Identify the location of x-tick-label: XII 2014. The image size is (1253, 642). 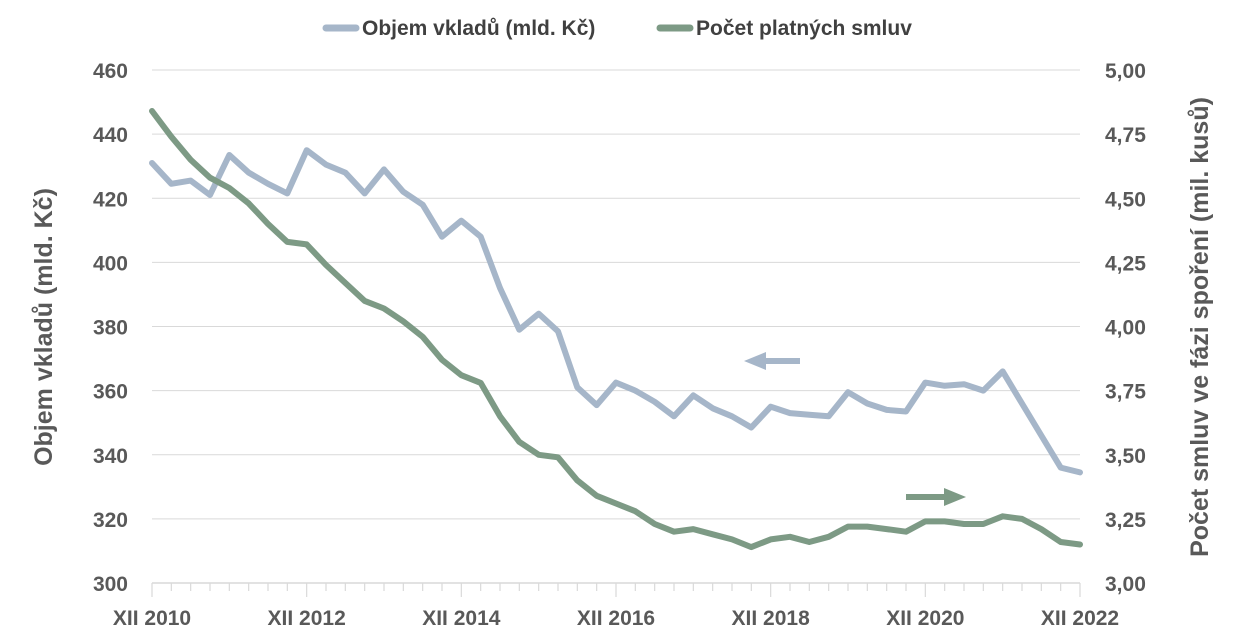
(461, 618).